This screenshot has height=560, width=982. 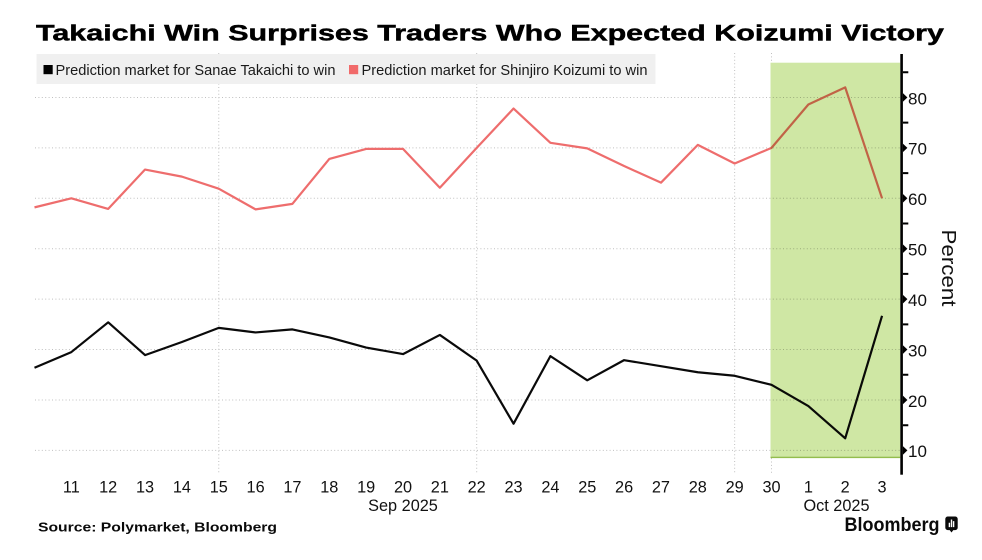 I want to click on svg-text: 80, so click(x=917, y=98).